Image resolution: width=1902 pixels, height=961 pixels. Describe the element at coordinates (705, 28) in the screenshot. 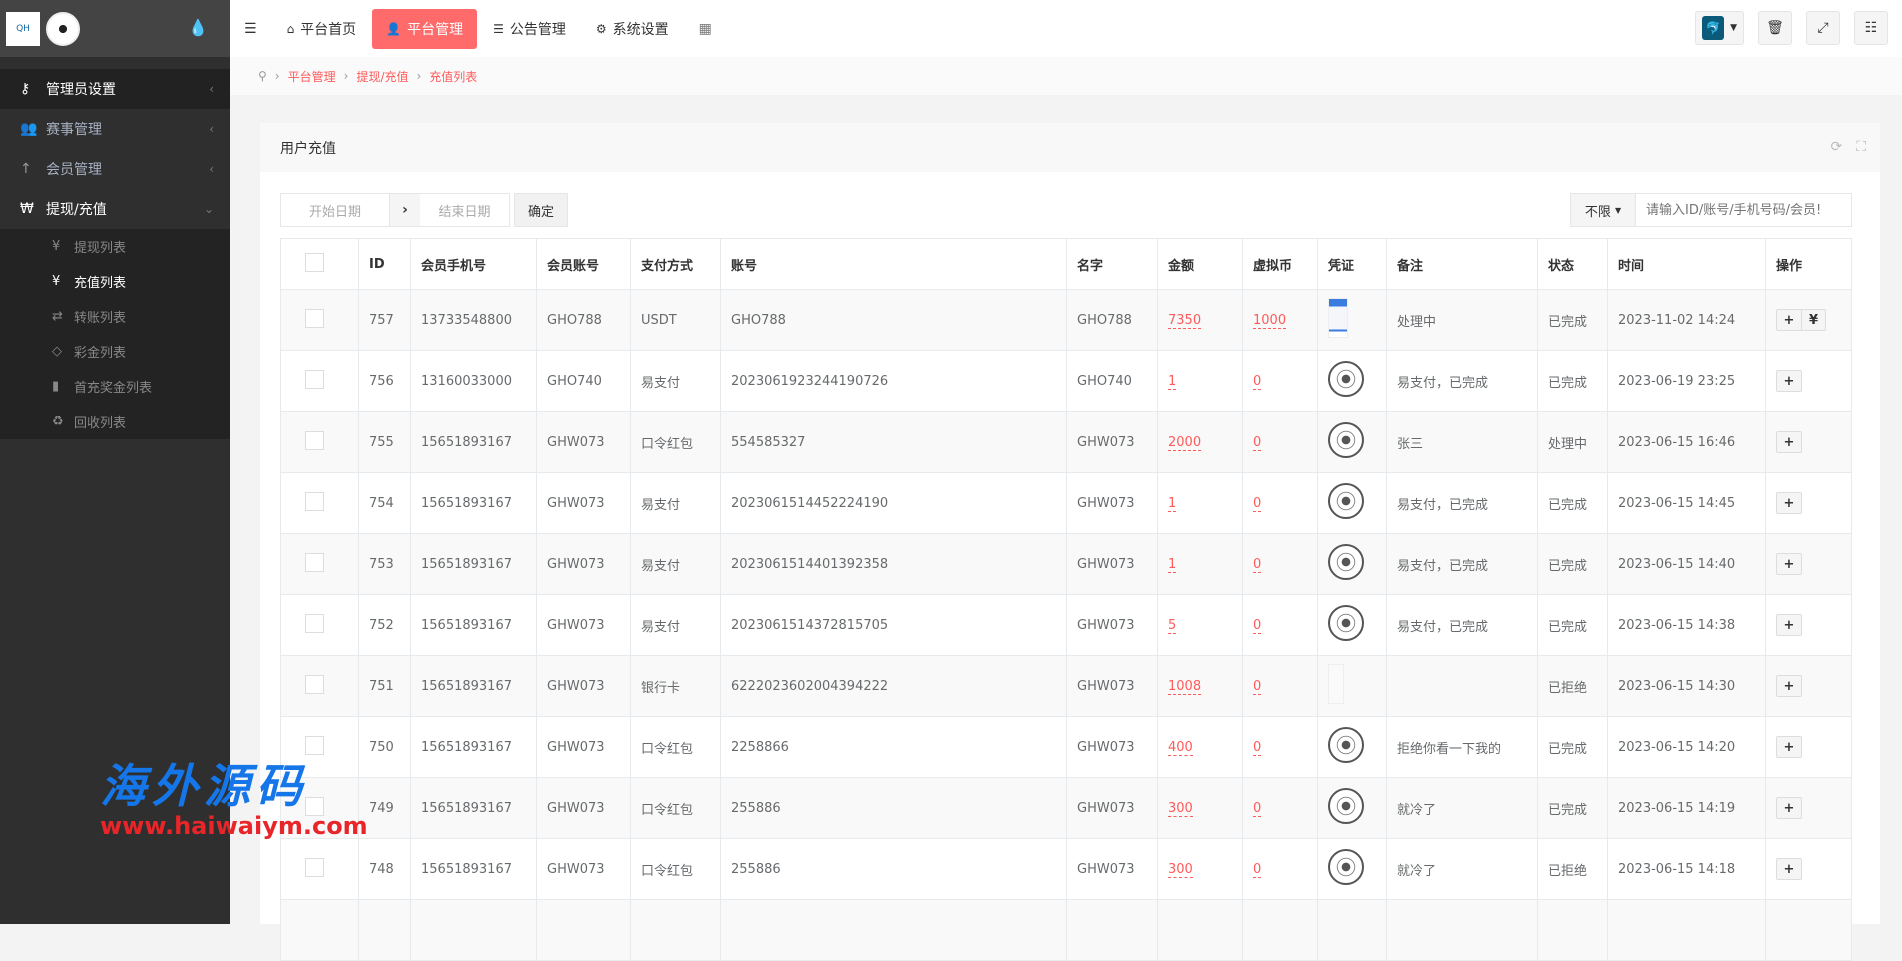

I see `grid-icon: ▦` at that location.